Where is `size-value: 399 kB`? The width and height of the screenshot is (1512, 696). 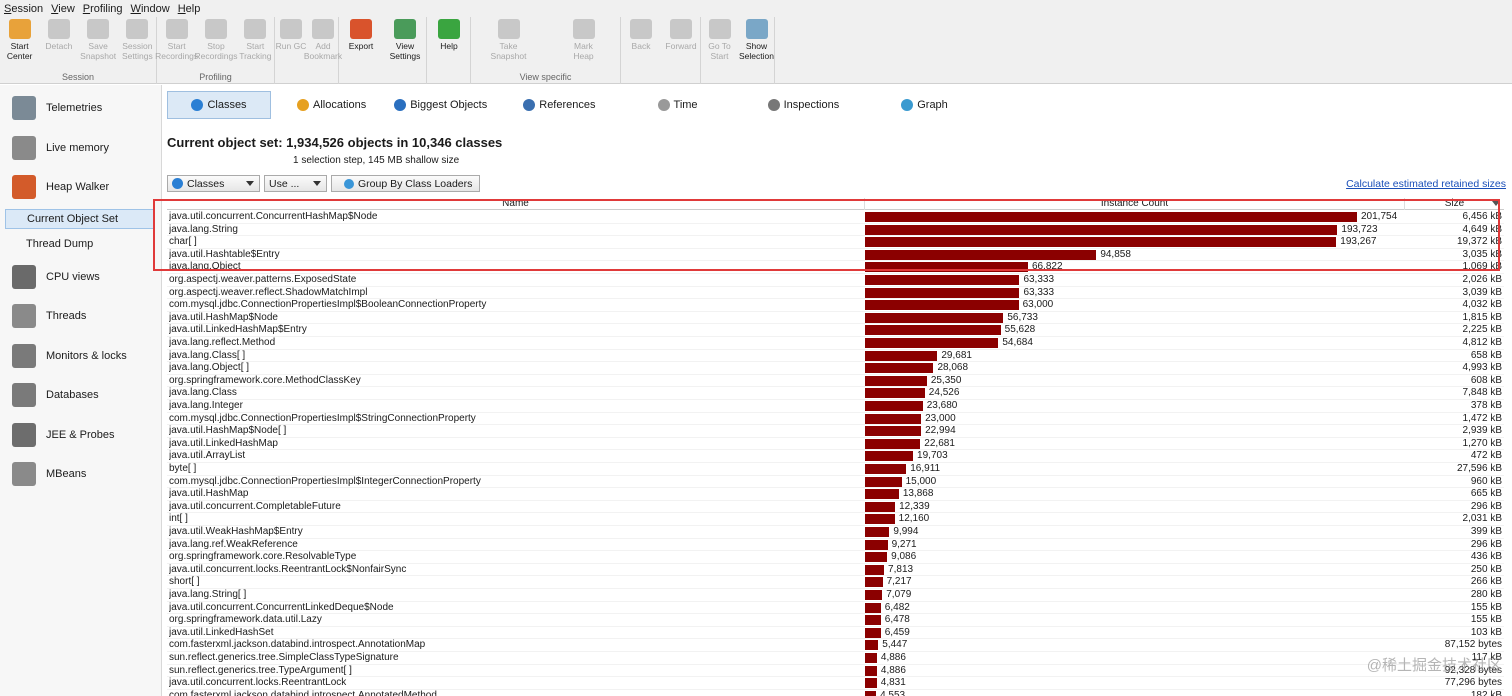 size-value: 399 kB is located at coordinates (1486, 531).